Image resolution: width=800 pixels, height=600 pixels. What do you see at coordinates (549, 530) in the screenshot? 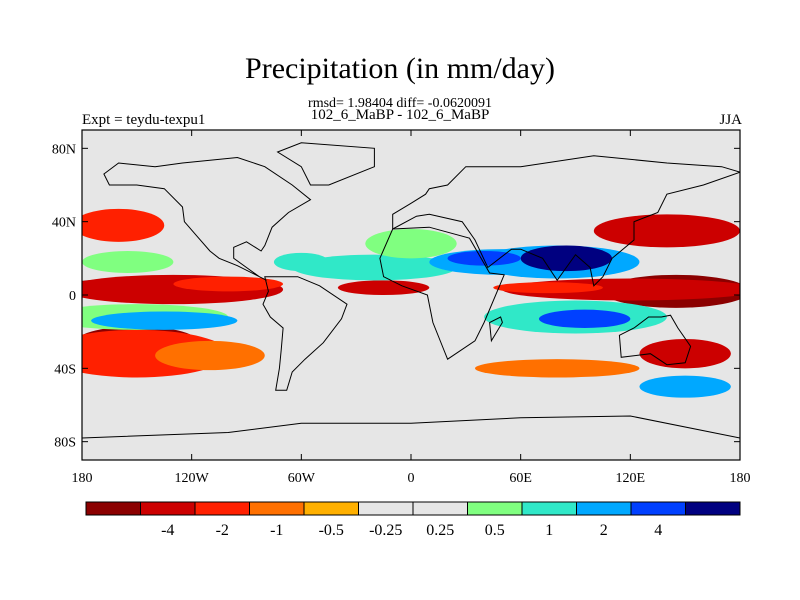
I see `colorbar-label: 1` at bounding box center [549, 530].